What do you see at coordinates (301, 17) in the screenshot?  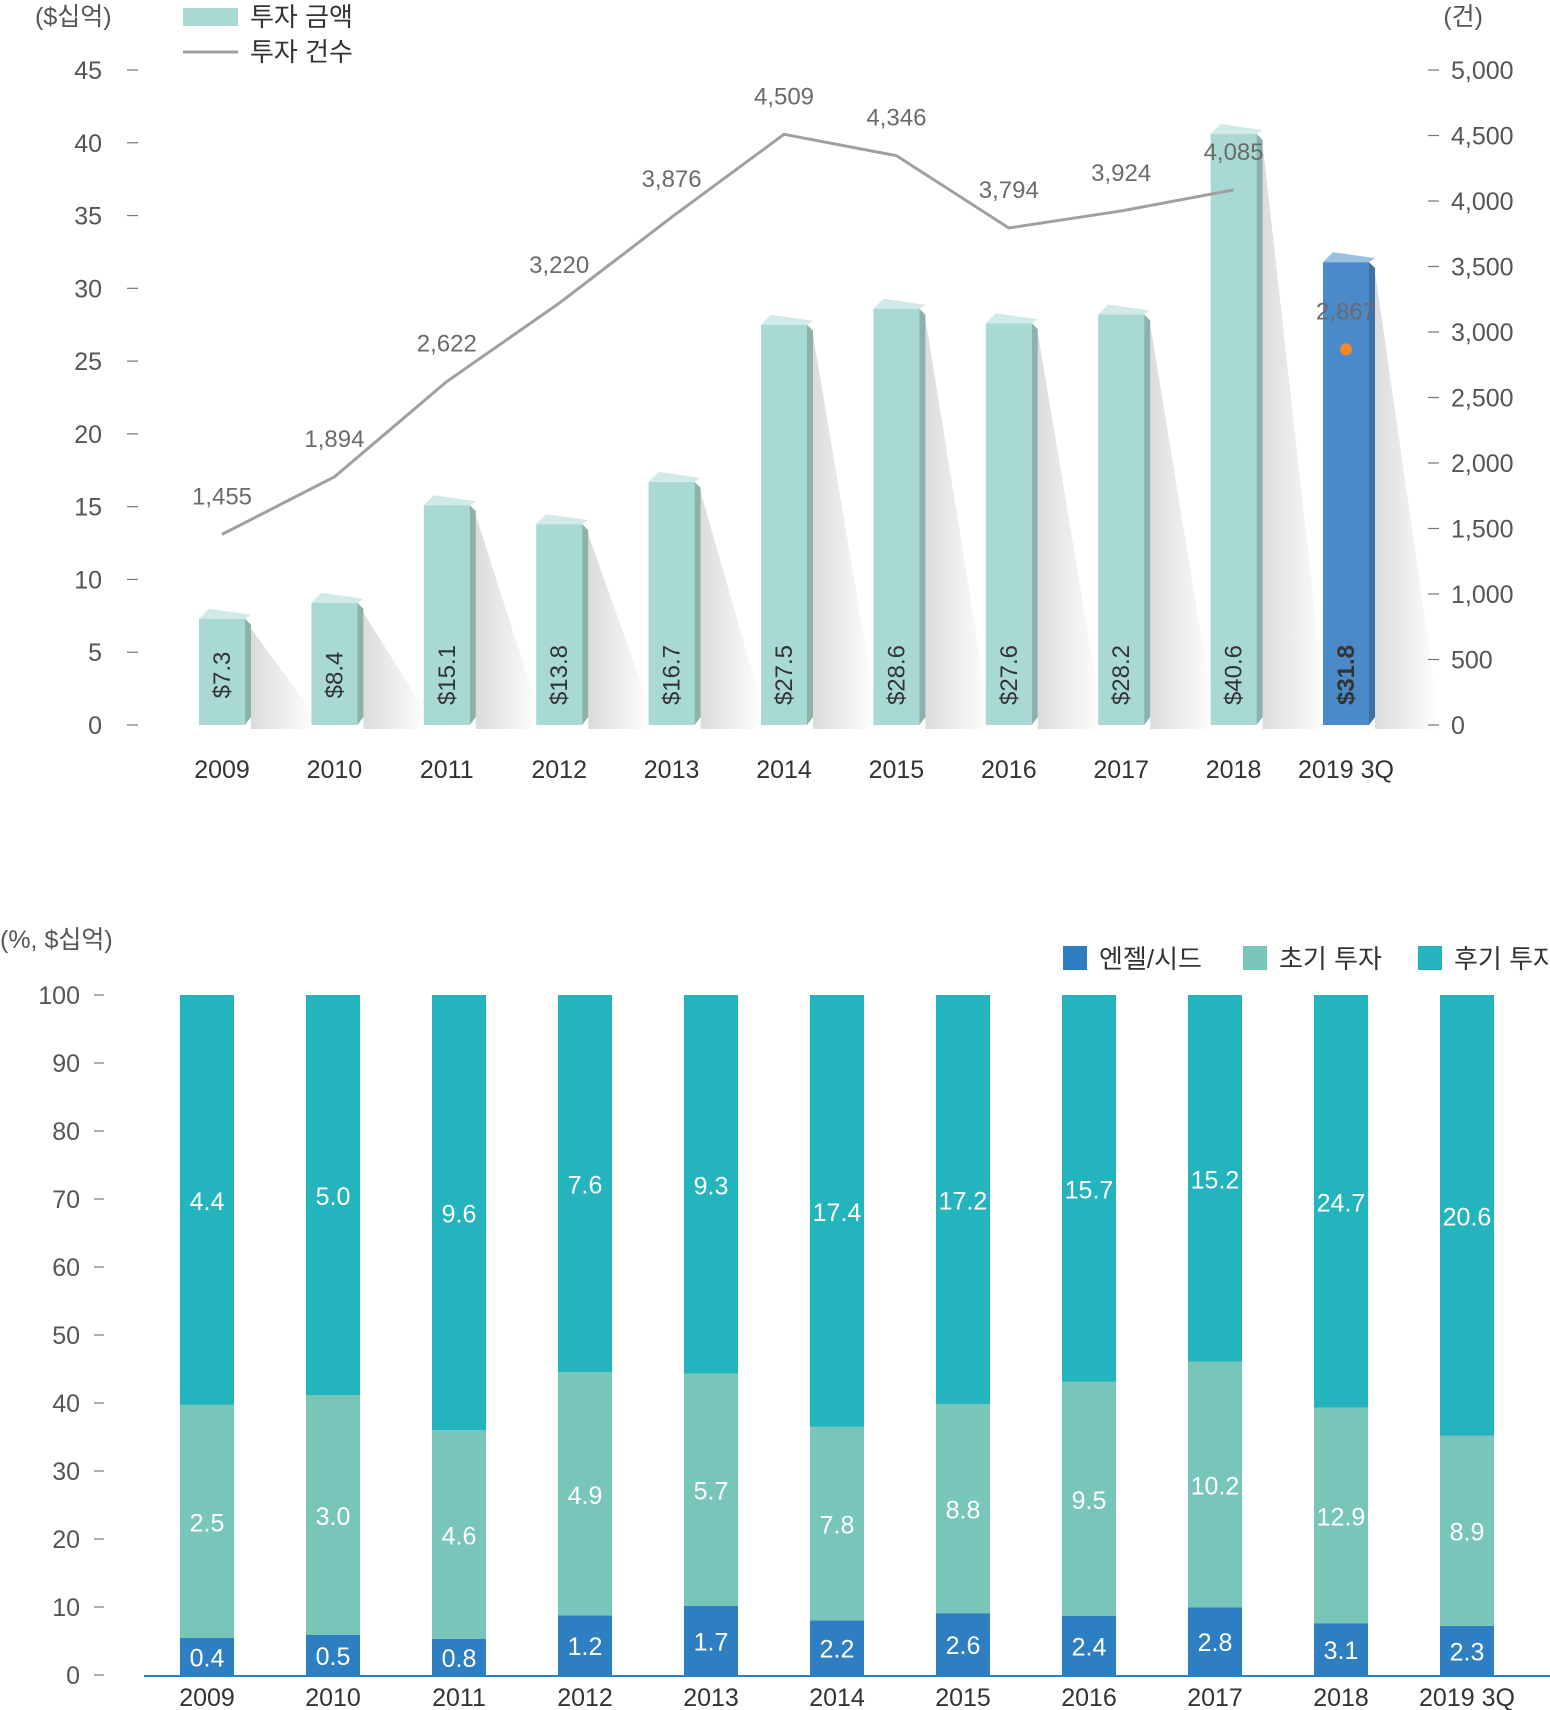 I see `legend-label-amount: 투자 금액` at bounding box center [301, 17].